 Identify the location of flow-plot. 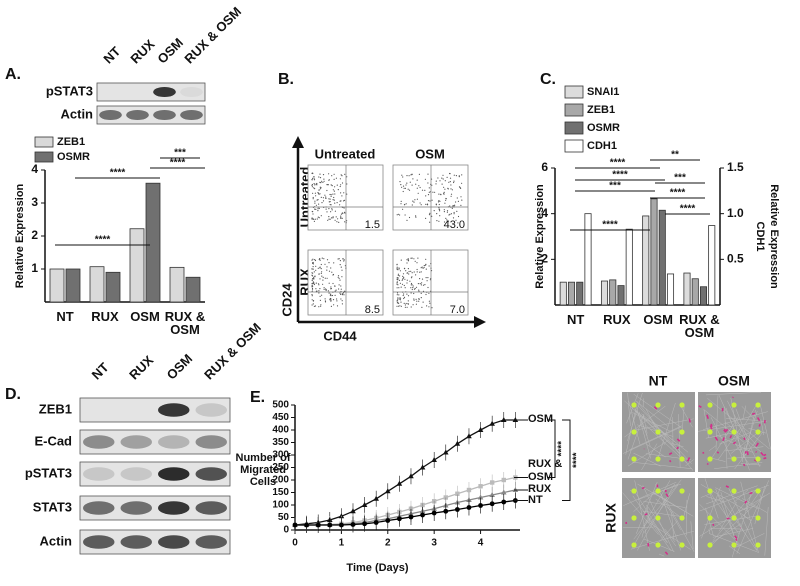
(345, 282).